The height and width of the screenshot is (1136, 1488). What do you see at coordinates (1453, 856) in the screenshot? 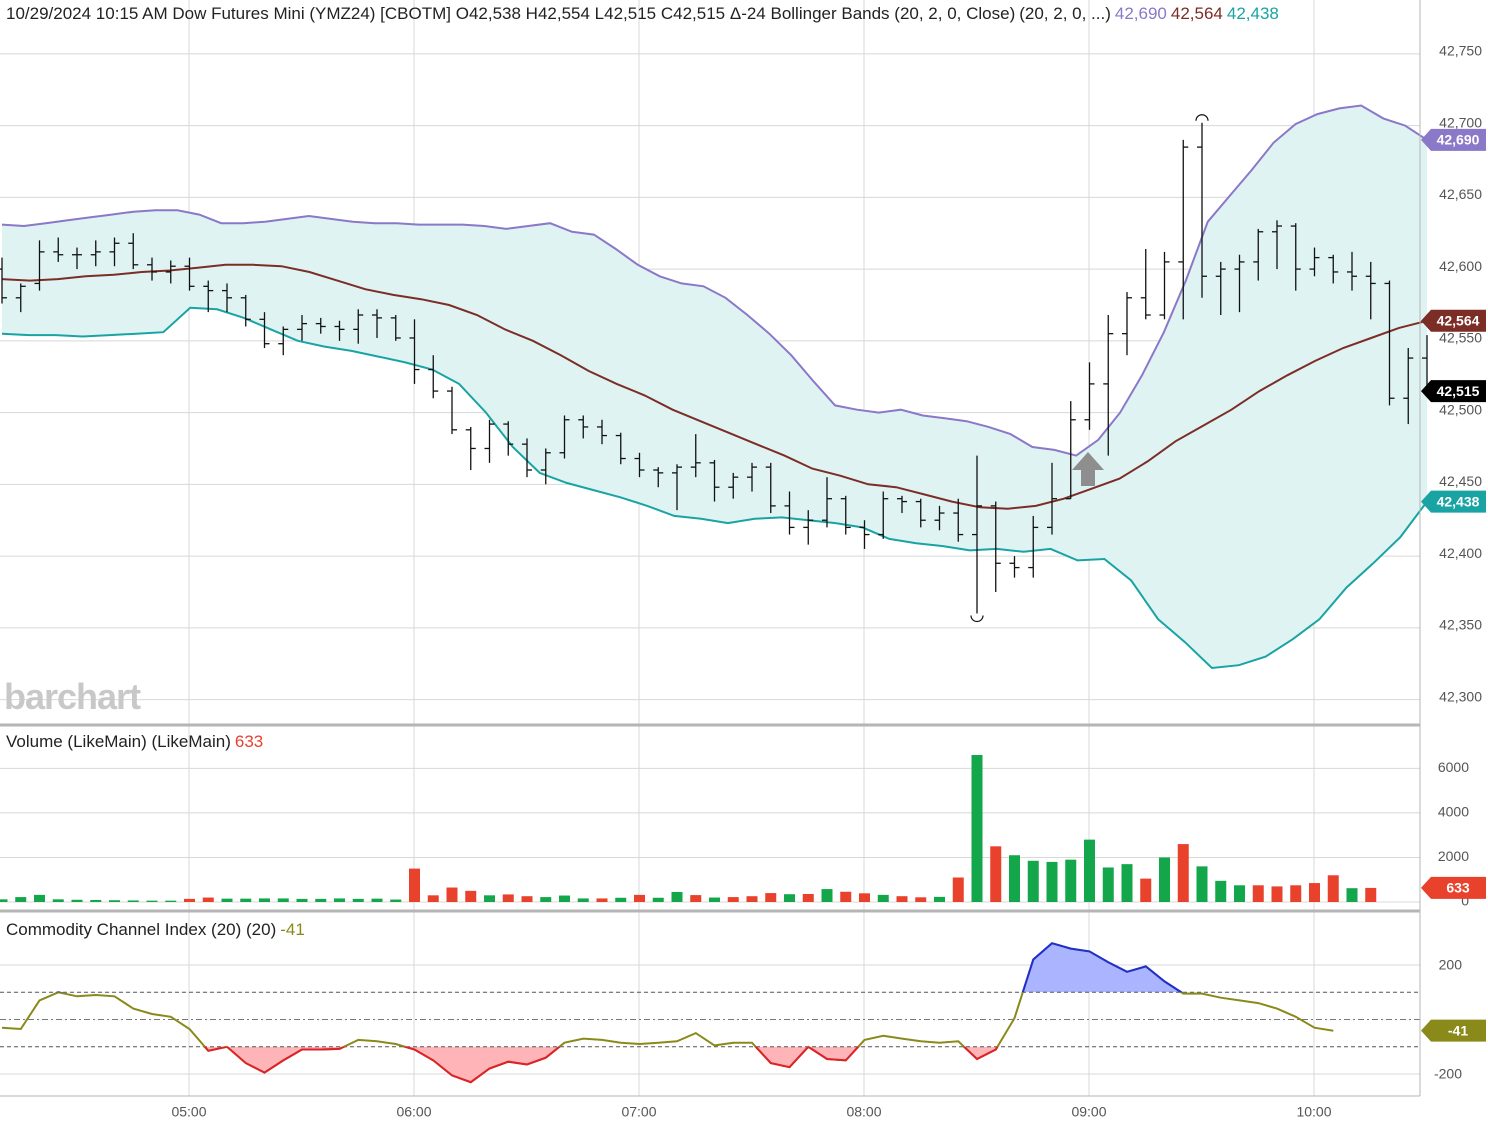
I see `volume-tick-label: 2000` at bounding box center [1453, 856].